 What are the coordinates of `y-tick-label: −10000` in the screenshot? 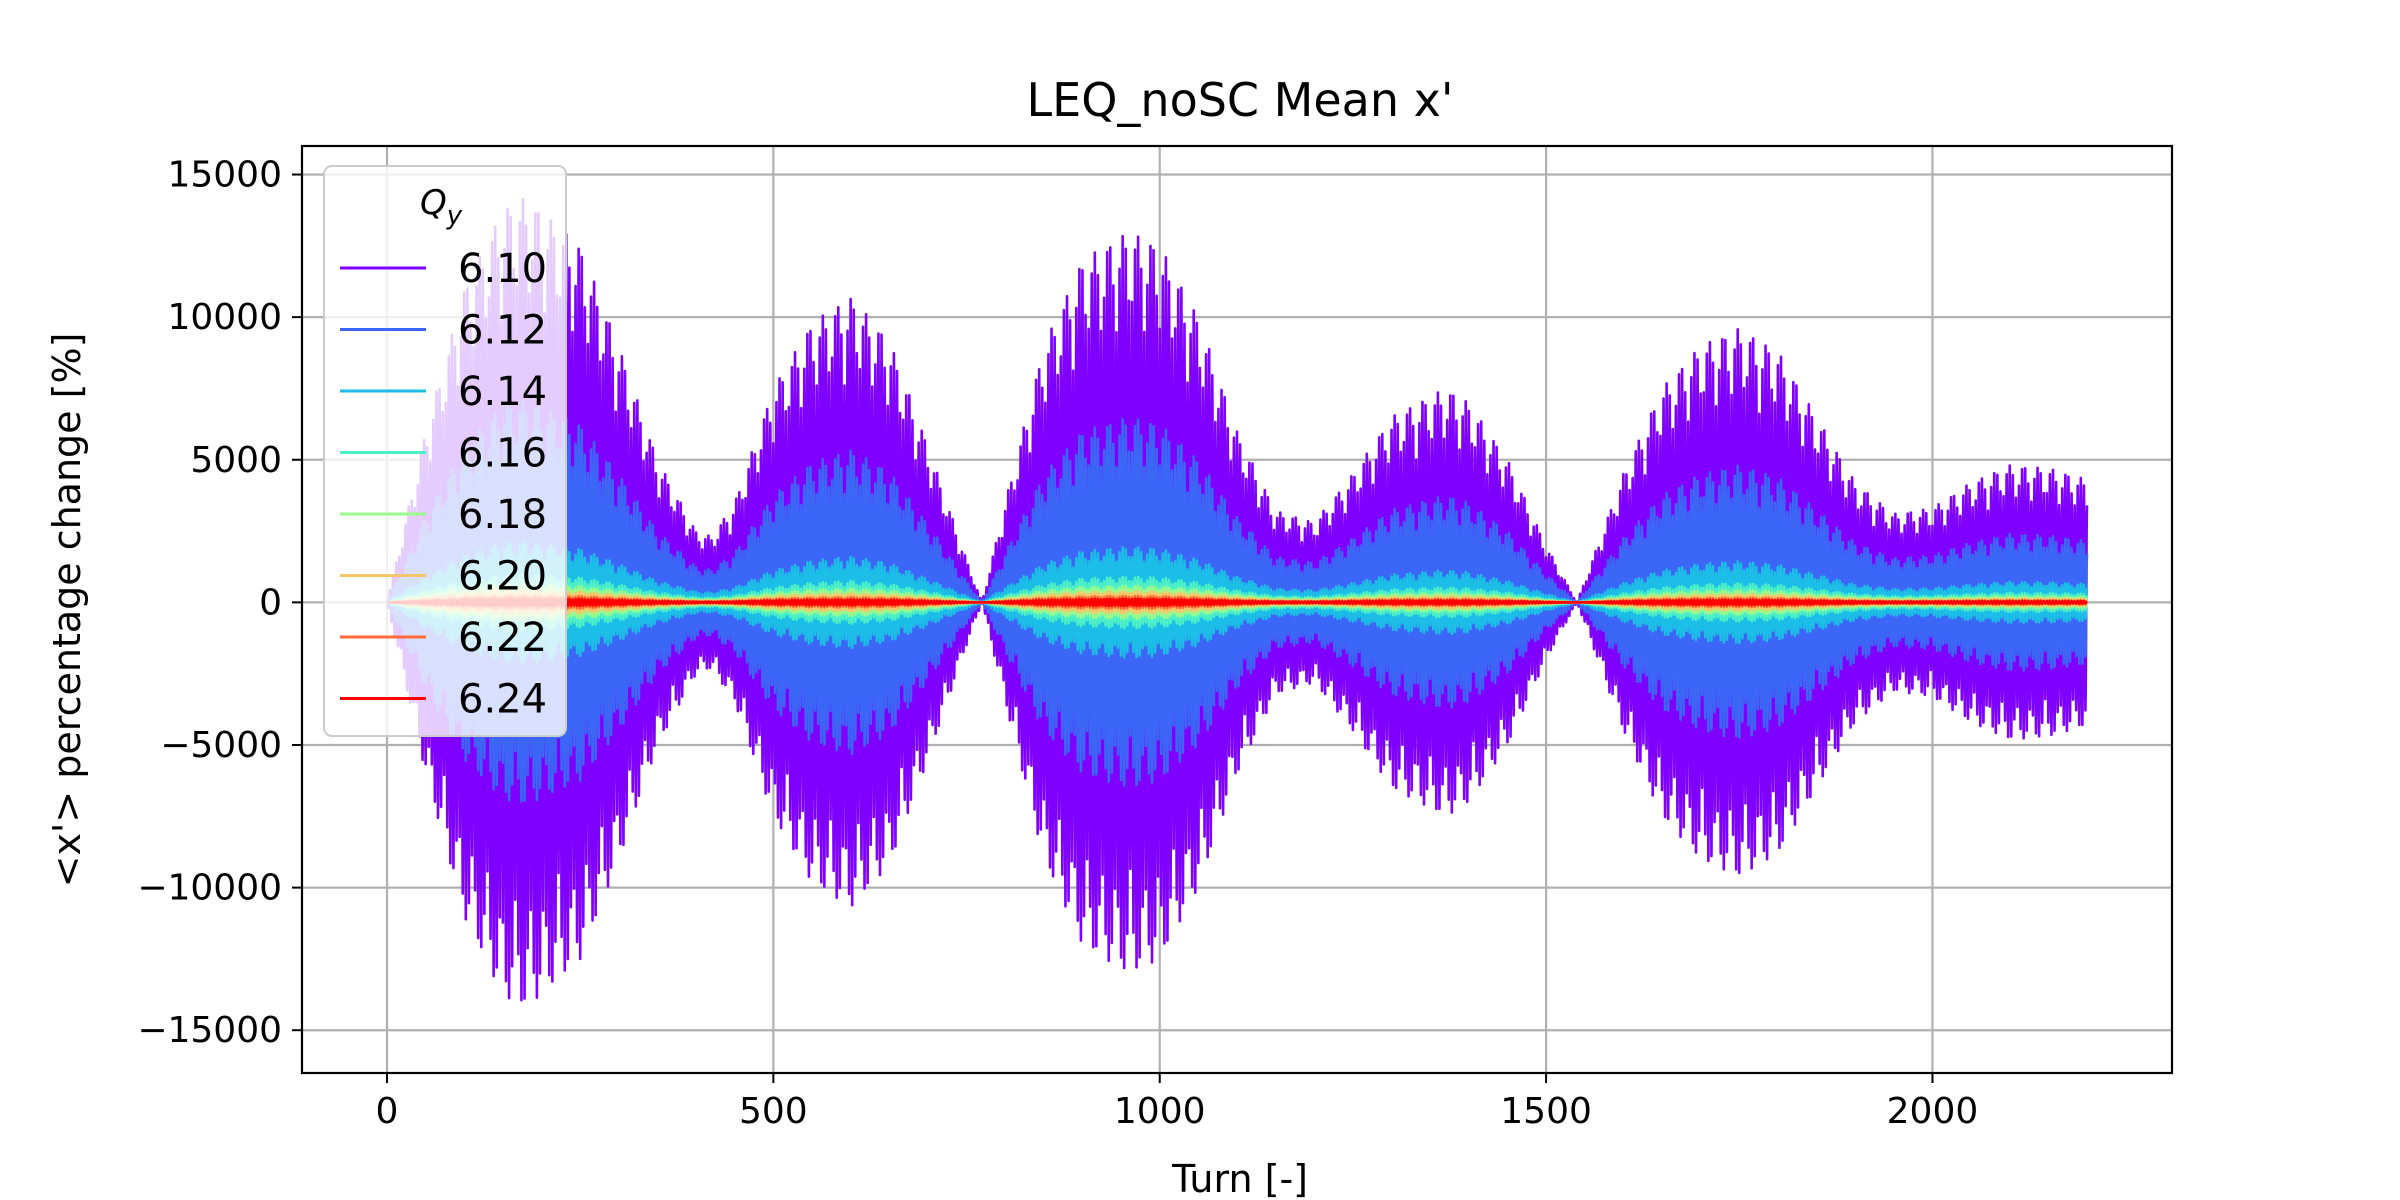 It's located at (209, 888).